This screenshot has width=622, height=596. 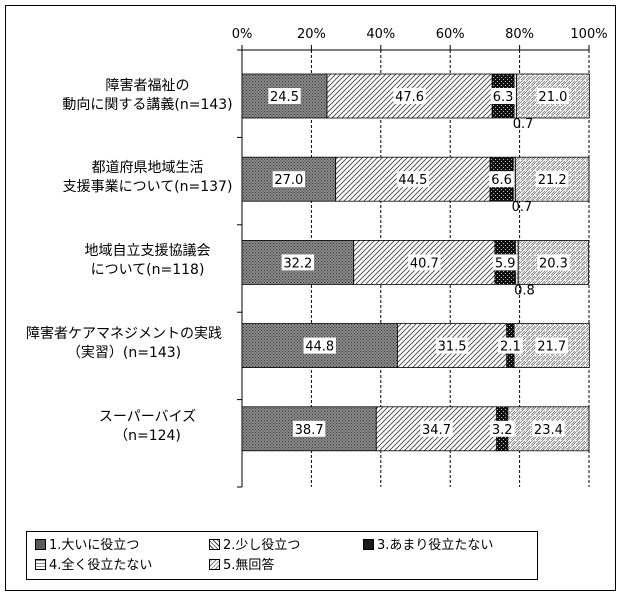 I want to click on data-label: 47.6, so click(x=409, y=97).